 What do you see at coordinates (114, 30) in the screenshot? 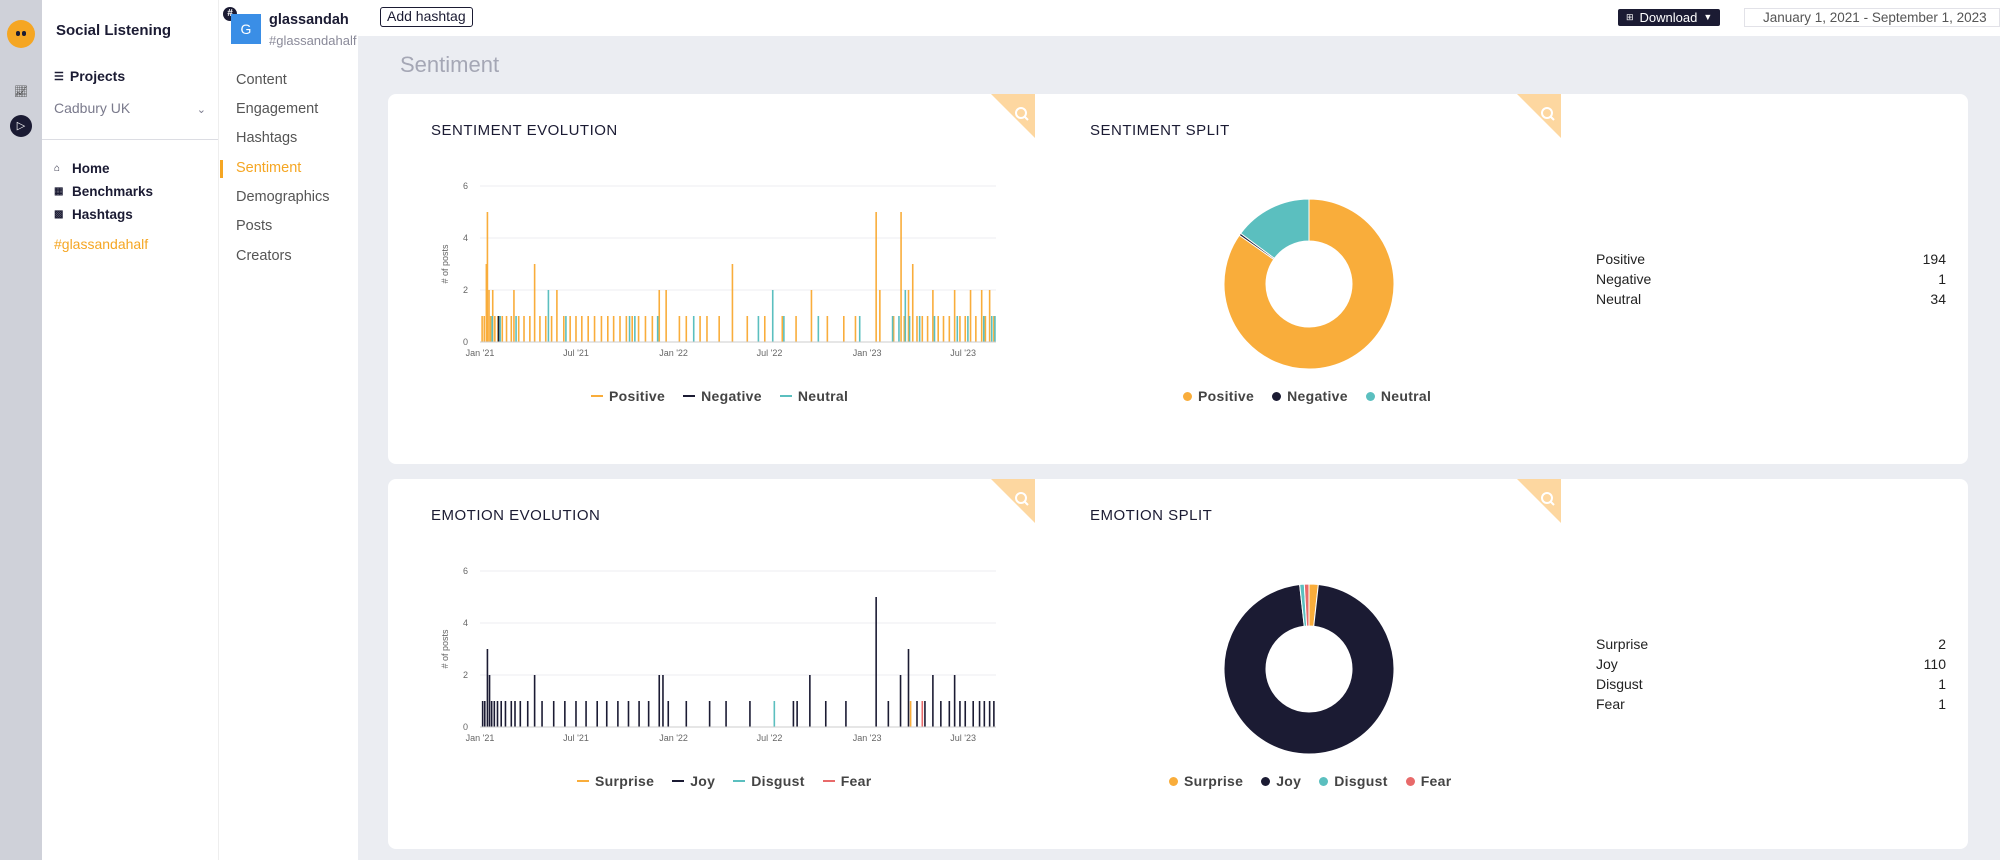
I see `app-title: Social Listening` at bounding box center [114, 30].